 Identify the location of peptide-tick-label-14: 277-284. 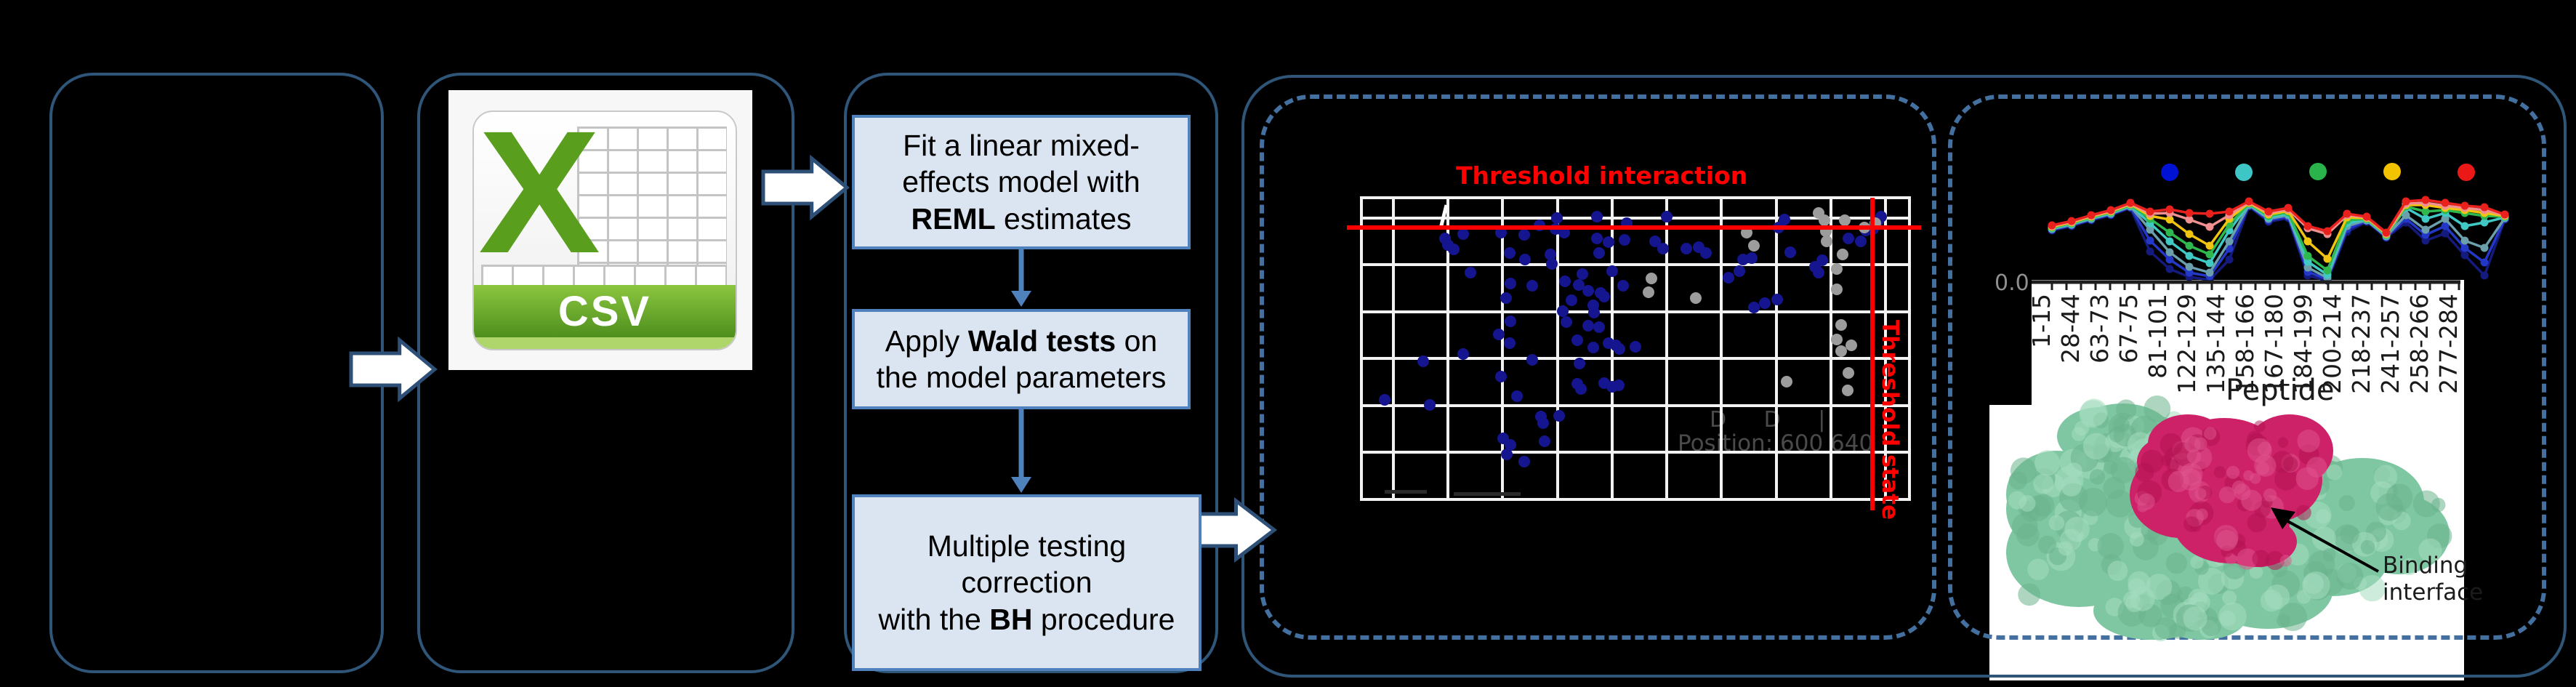
(2448, 344).